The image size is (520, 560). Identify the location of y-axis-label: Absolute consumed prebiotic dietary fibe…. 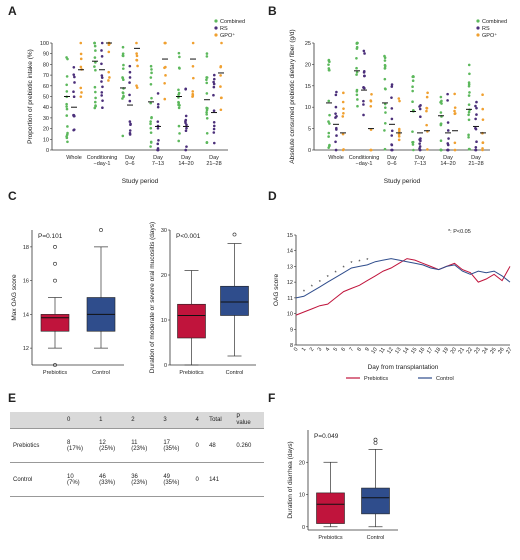
(292, 96).